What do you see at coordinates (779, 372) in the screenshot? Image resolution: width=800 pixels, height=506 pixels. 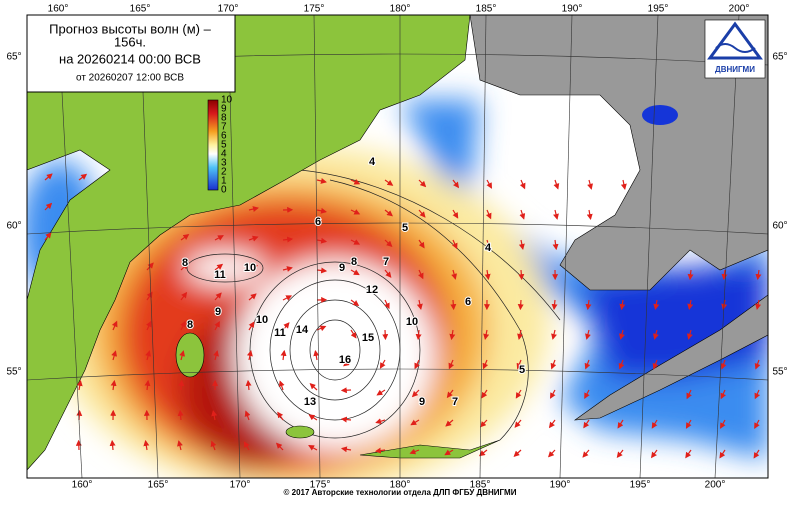 I see `lat-label-right: 55°` at bounding box center [779, 372].